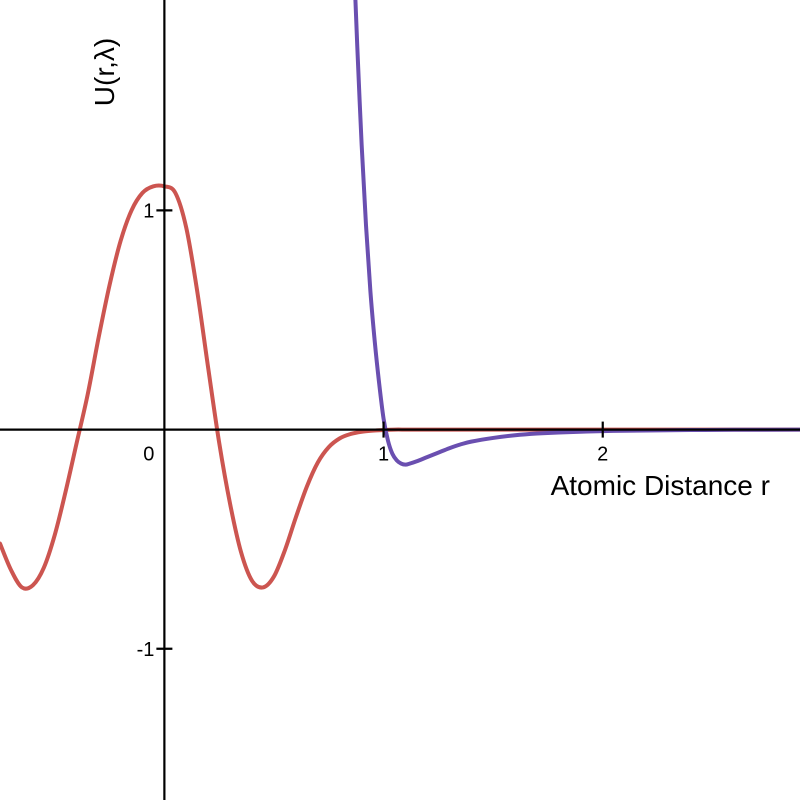  I want to click on y-tick-label: -1, so click(146, 650).